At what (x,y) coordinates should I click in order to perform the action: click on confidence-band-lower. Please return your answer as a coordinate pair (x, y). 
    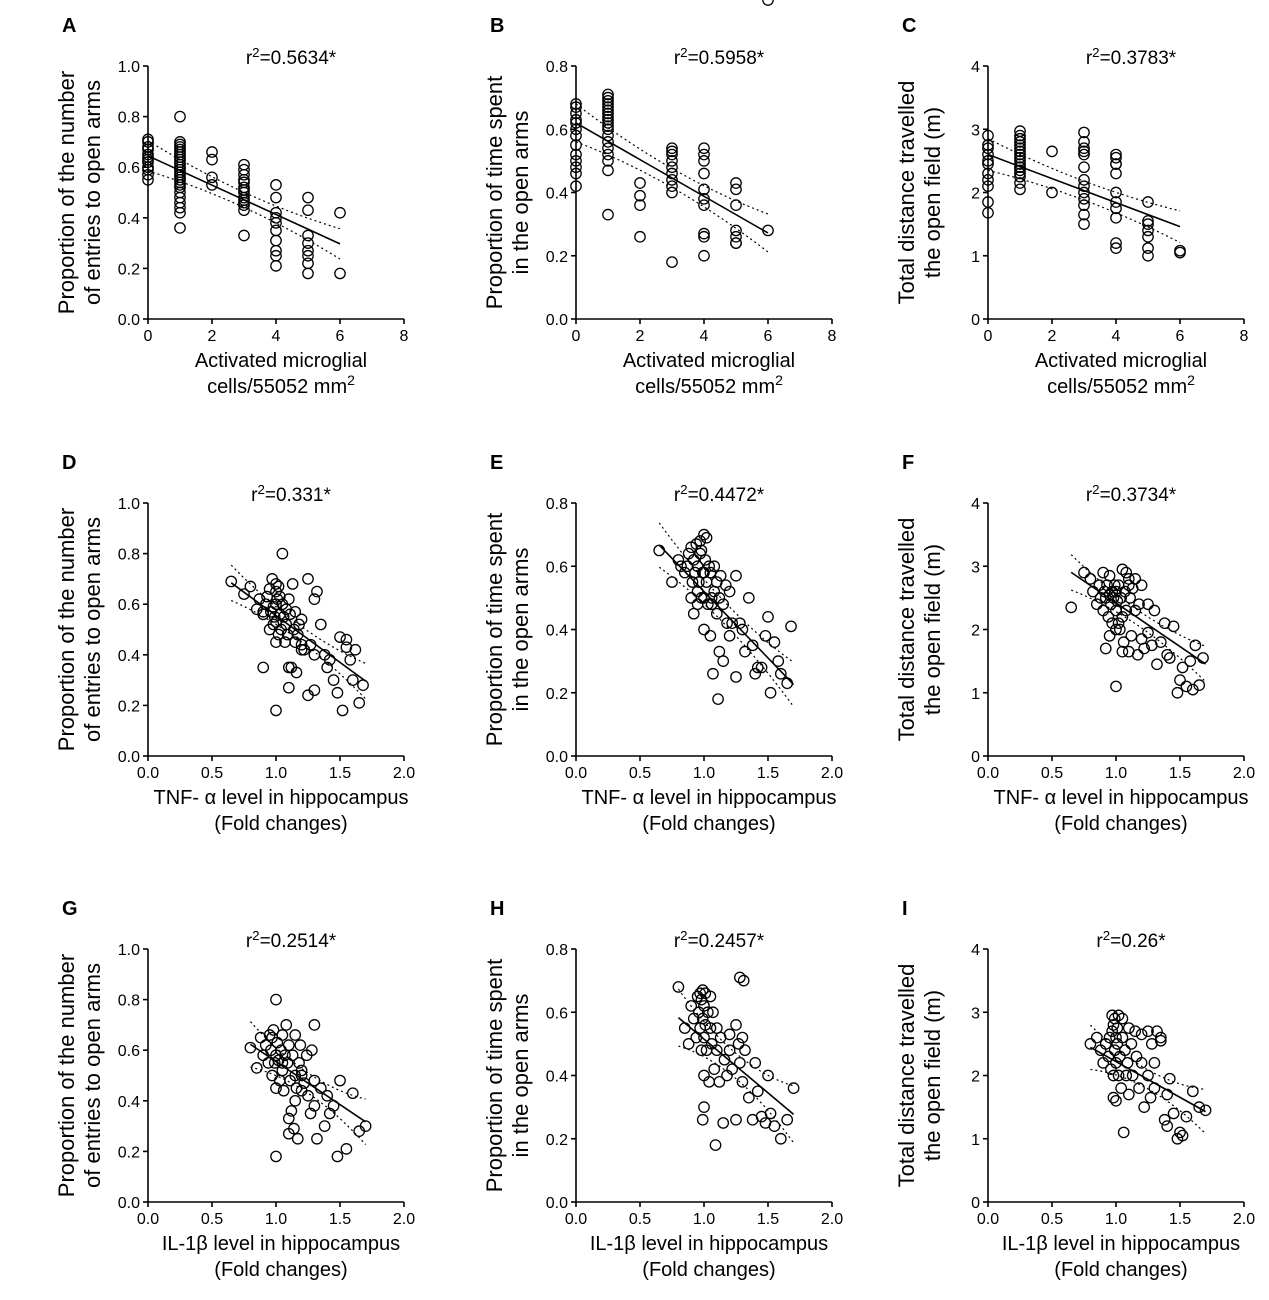
    Looking at the image, I should click on (308, 1105).